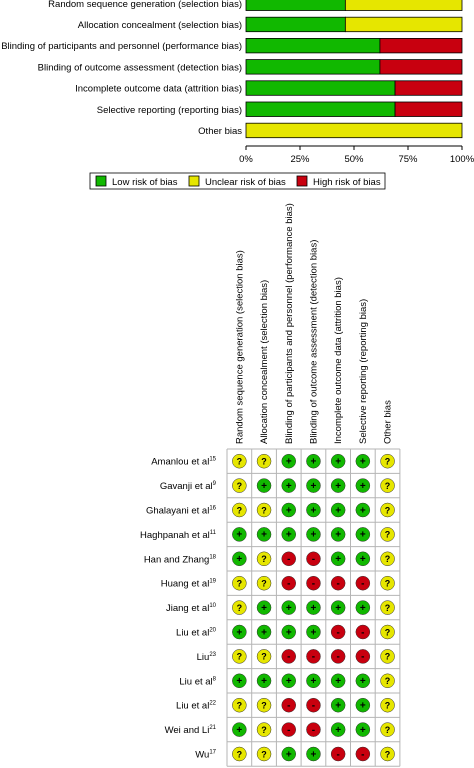 This screenshot has width=474, height=768. I want to click on x-tick-label: 50%, so click(354, 159).